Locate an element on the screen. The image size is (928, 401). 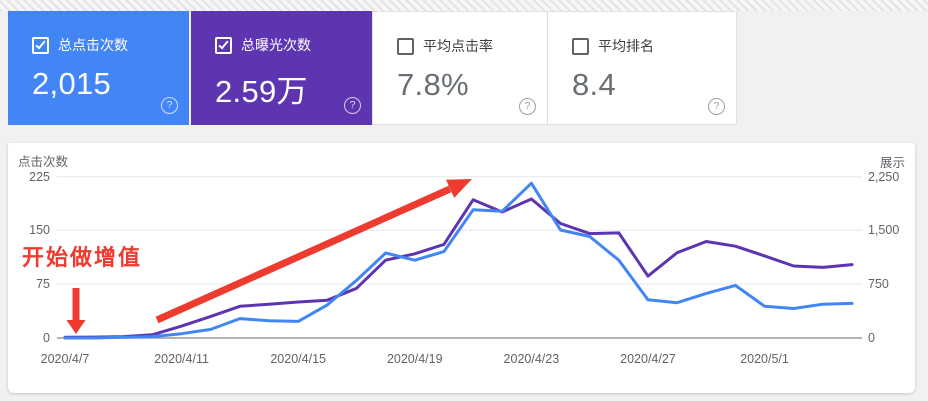
metric-card-header: 平均点击率 is located at coordinates (472, 46).